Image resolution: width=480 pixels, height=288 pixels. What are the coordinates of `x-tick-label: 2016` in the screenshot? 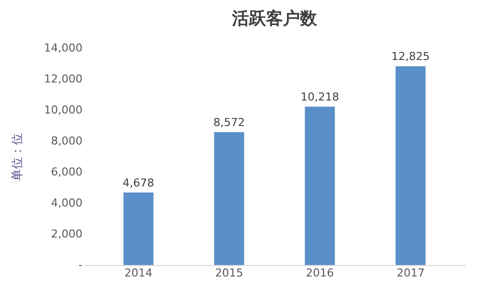 It's located at (320, 273).